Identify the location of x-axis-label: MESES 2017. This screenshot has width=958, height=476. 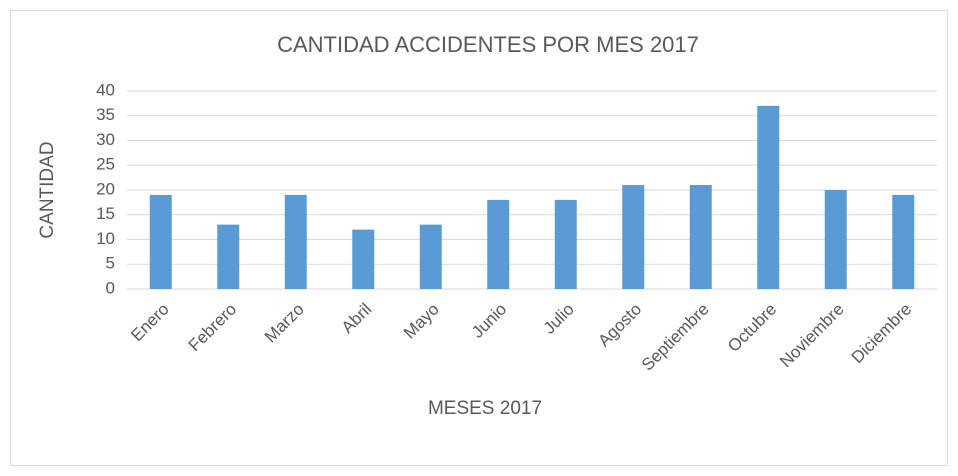
(485, 408).